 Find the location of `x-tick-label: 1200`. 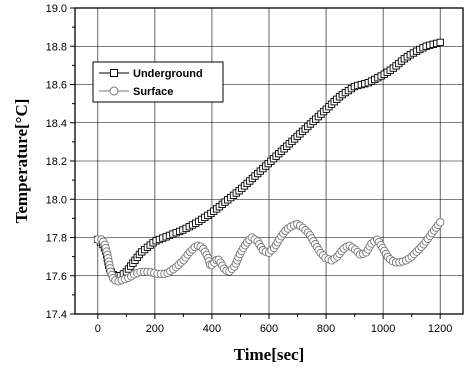

x-tick-label: 1200 is located at coordinates (440, 329).